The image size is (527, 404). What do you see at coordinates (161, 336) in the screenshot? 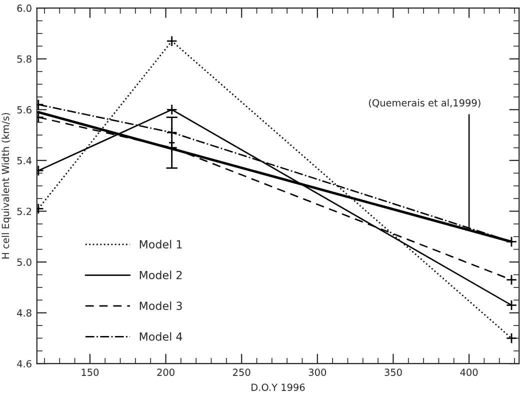
I see `legend-label: Model 4` at bounding box center [161, 336].